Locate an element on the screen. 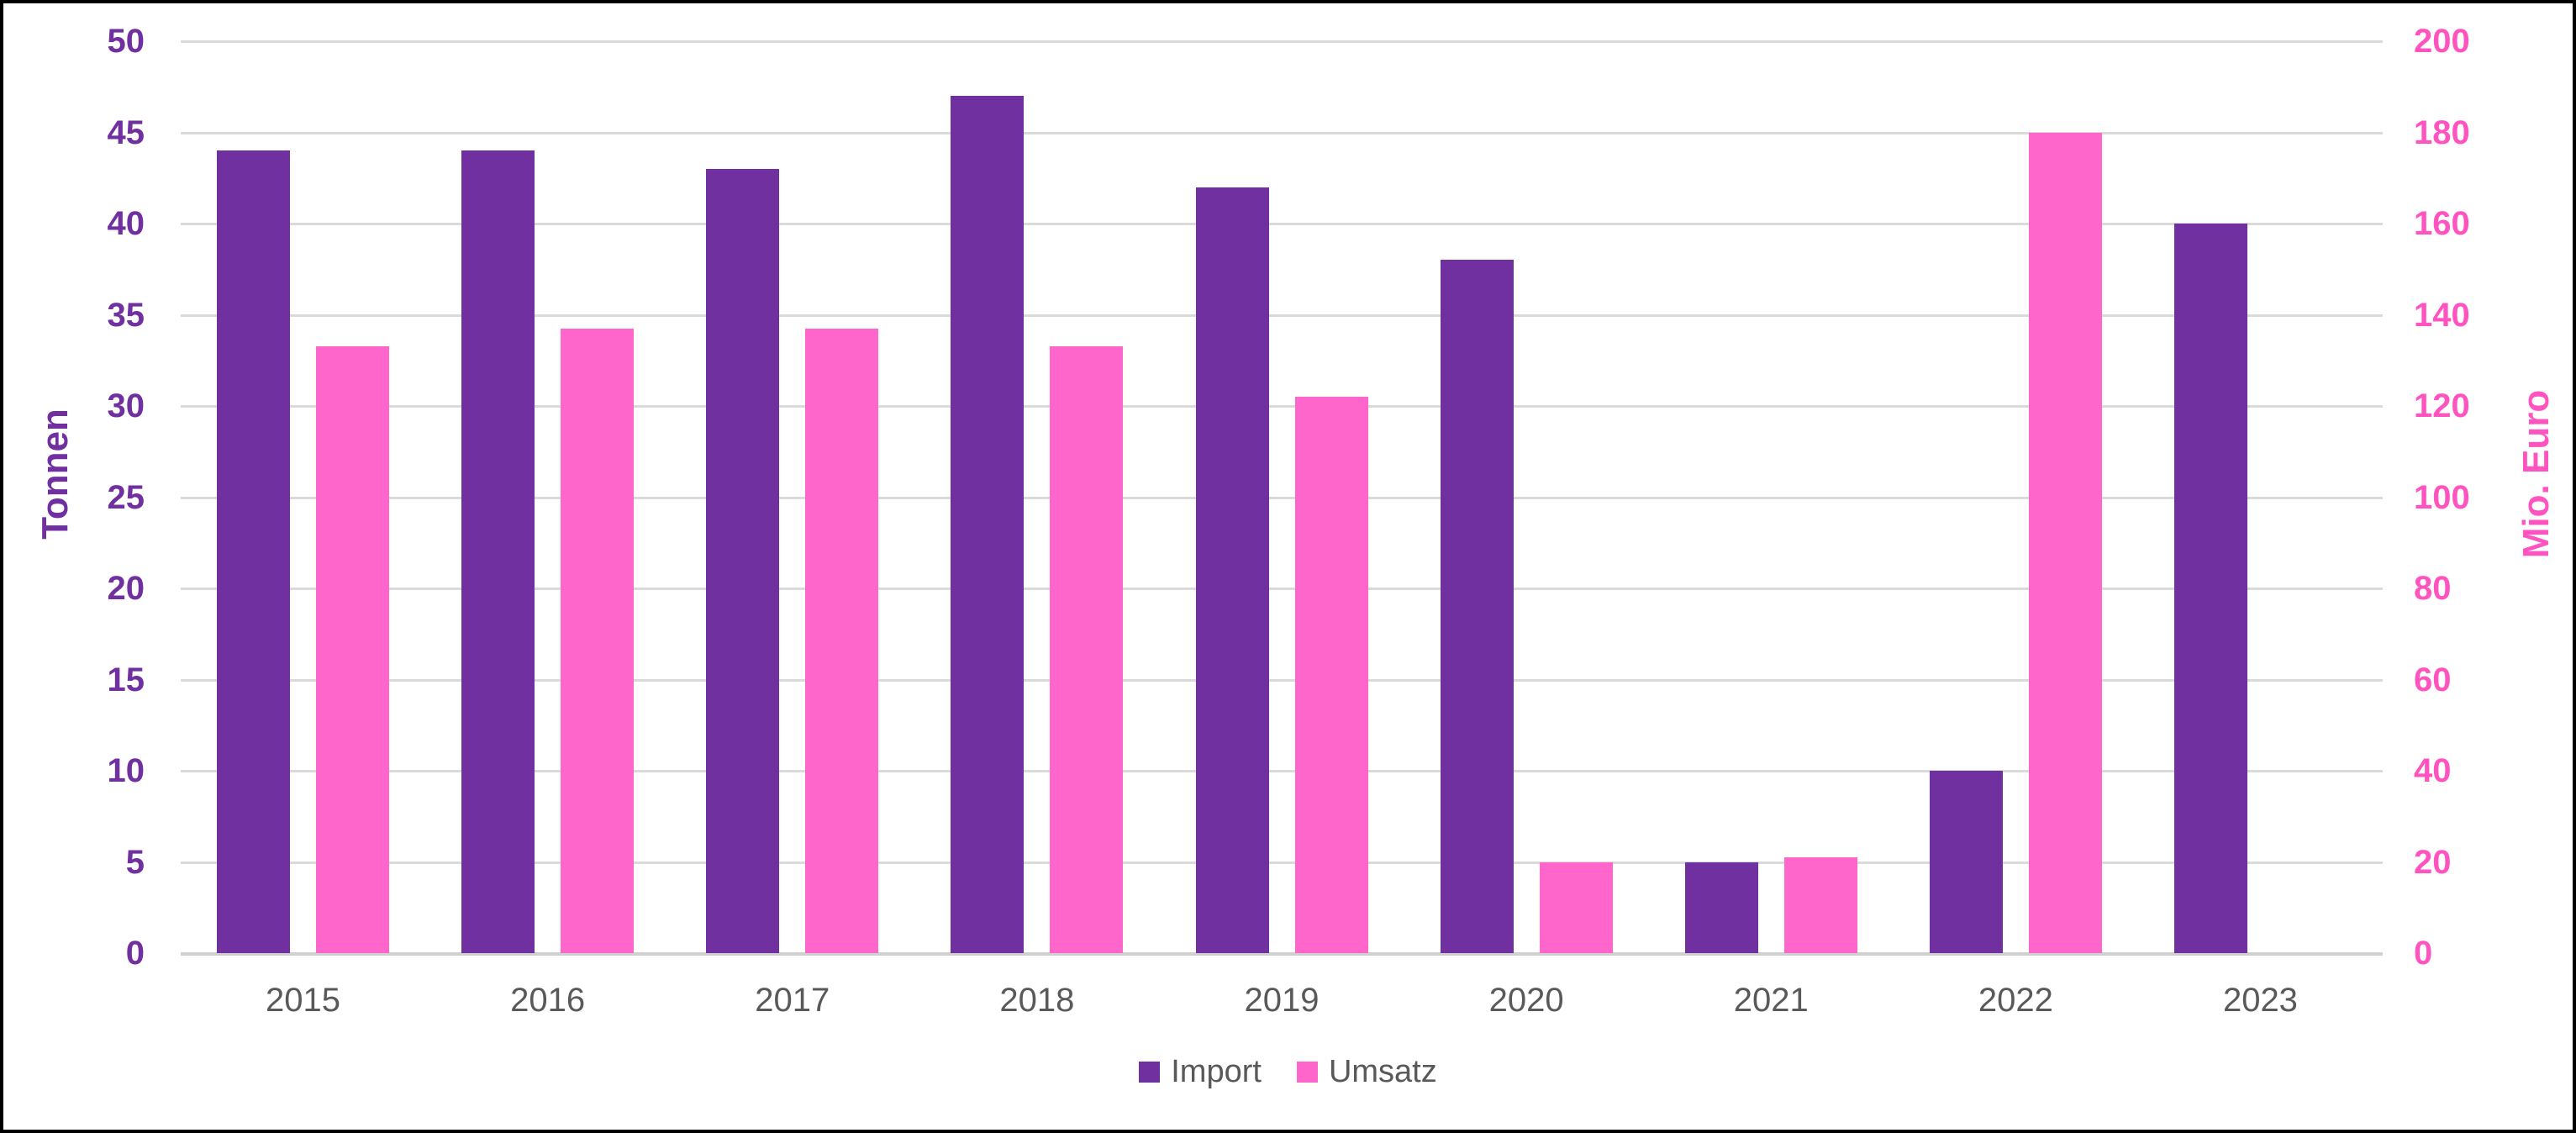 This screenshot has height=1133, width=2576. legend-item-umsatz: Umsatz is located at coordinates (1366, 1071).